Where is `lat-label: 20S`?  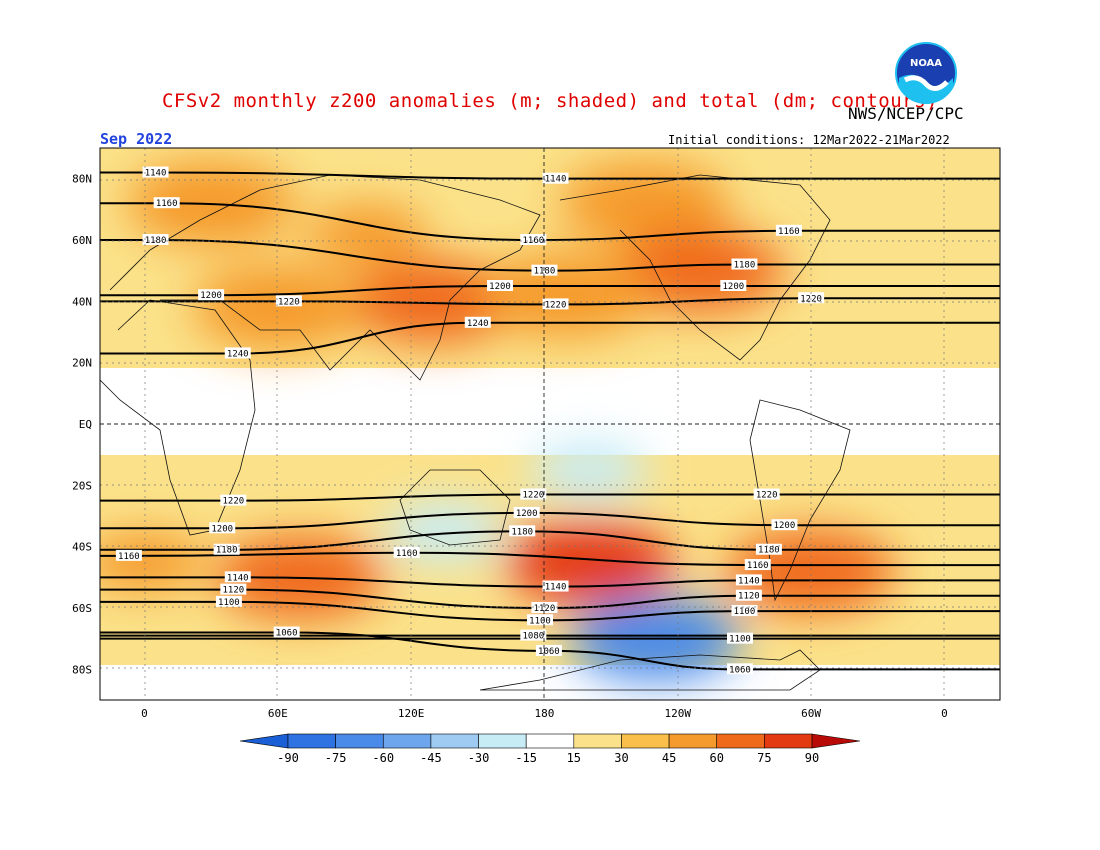
lat-label: 20S is located at coordinates (82, 485).